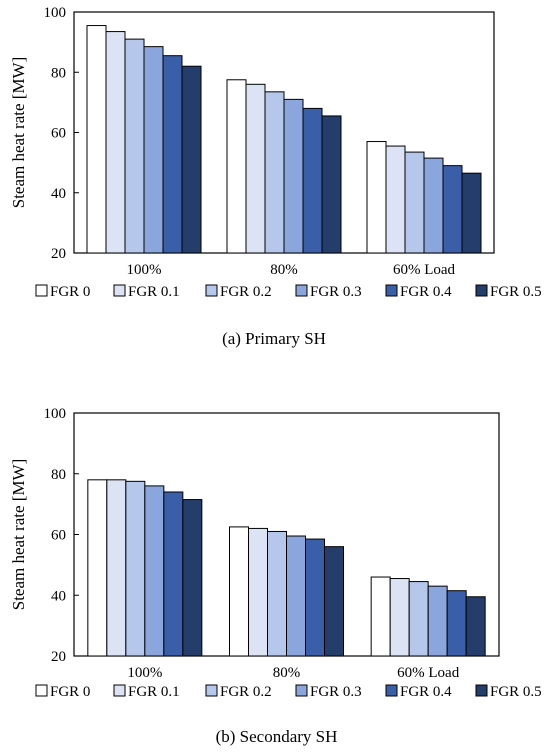 The height and width of the screenshot is (752, 550). Describe the element at coordinates (274, 338) in the screenshot. I see `caption: (a) Primary SH` at that location.